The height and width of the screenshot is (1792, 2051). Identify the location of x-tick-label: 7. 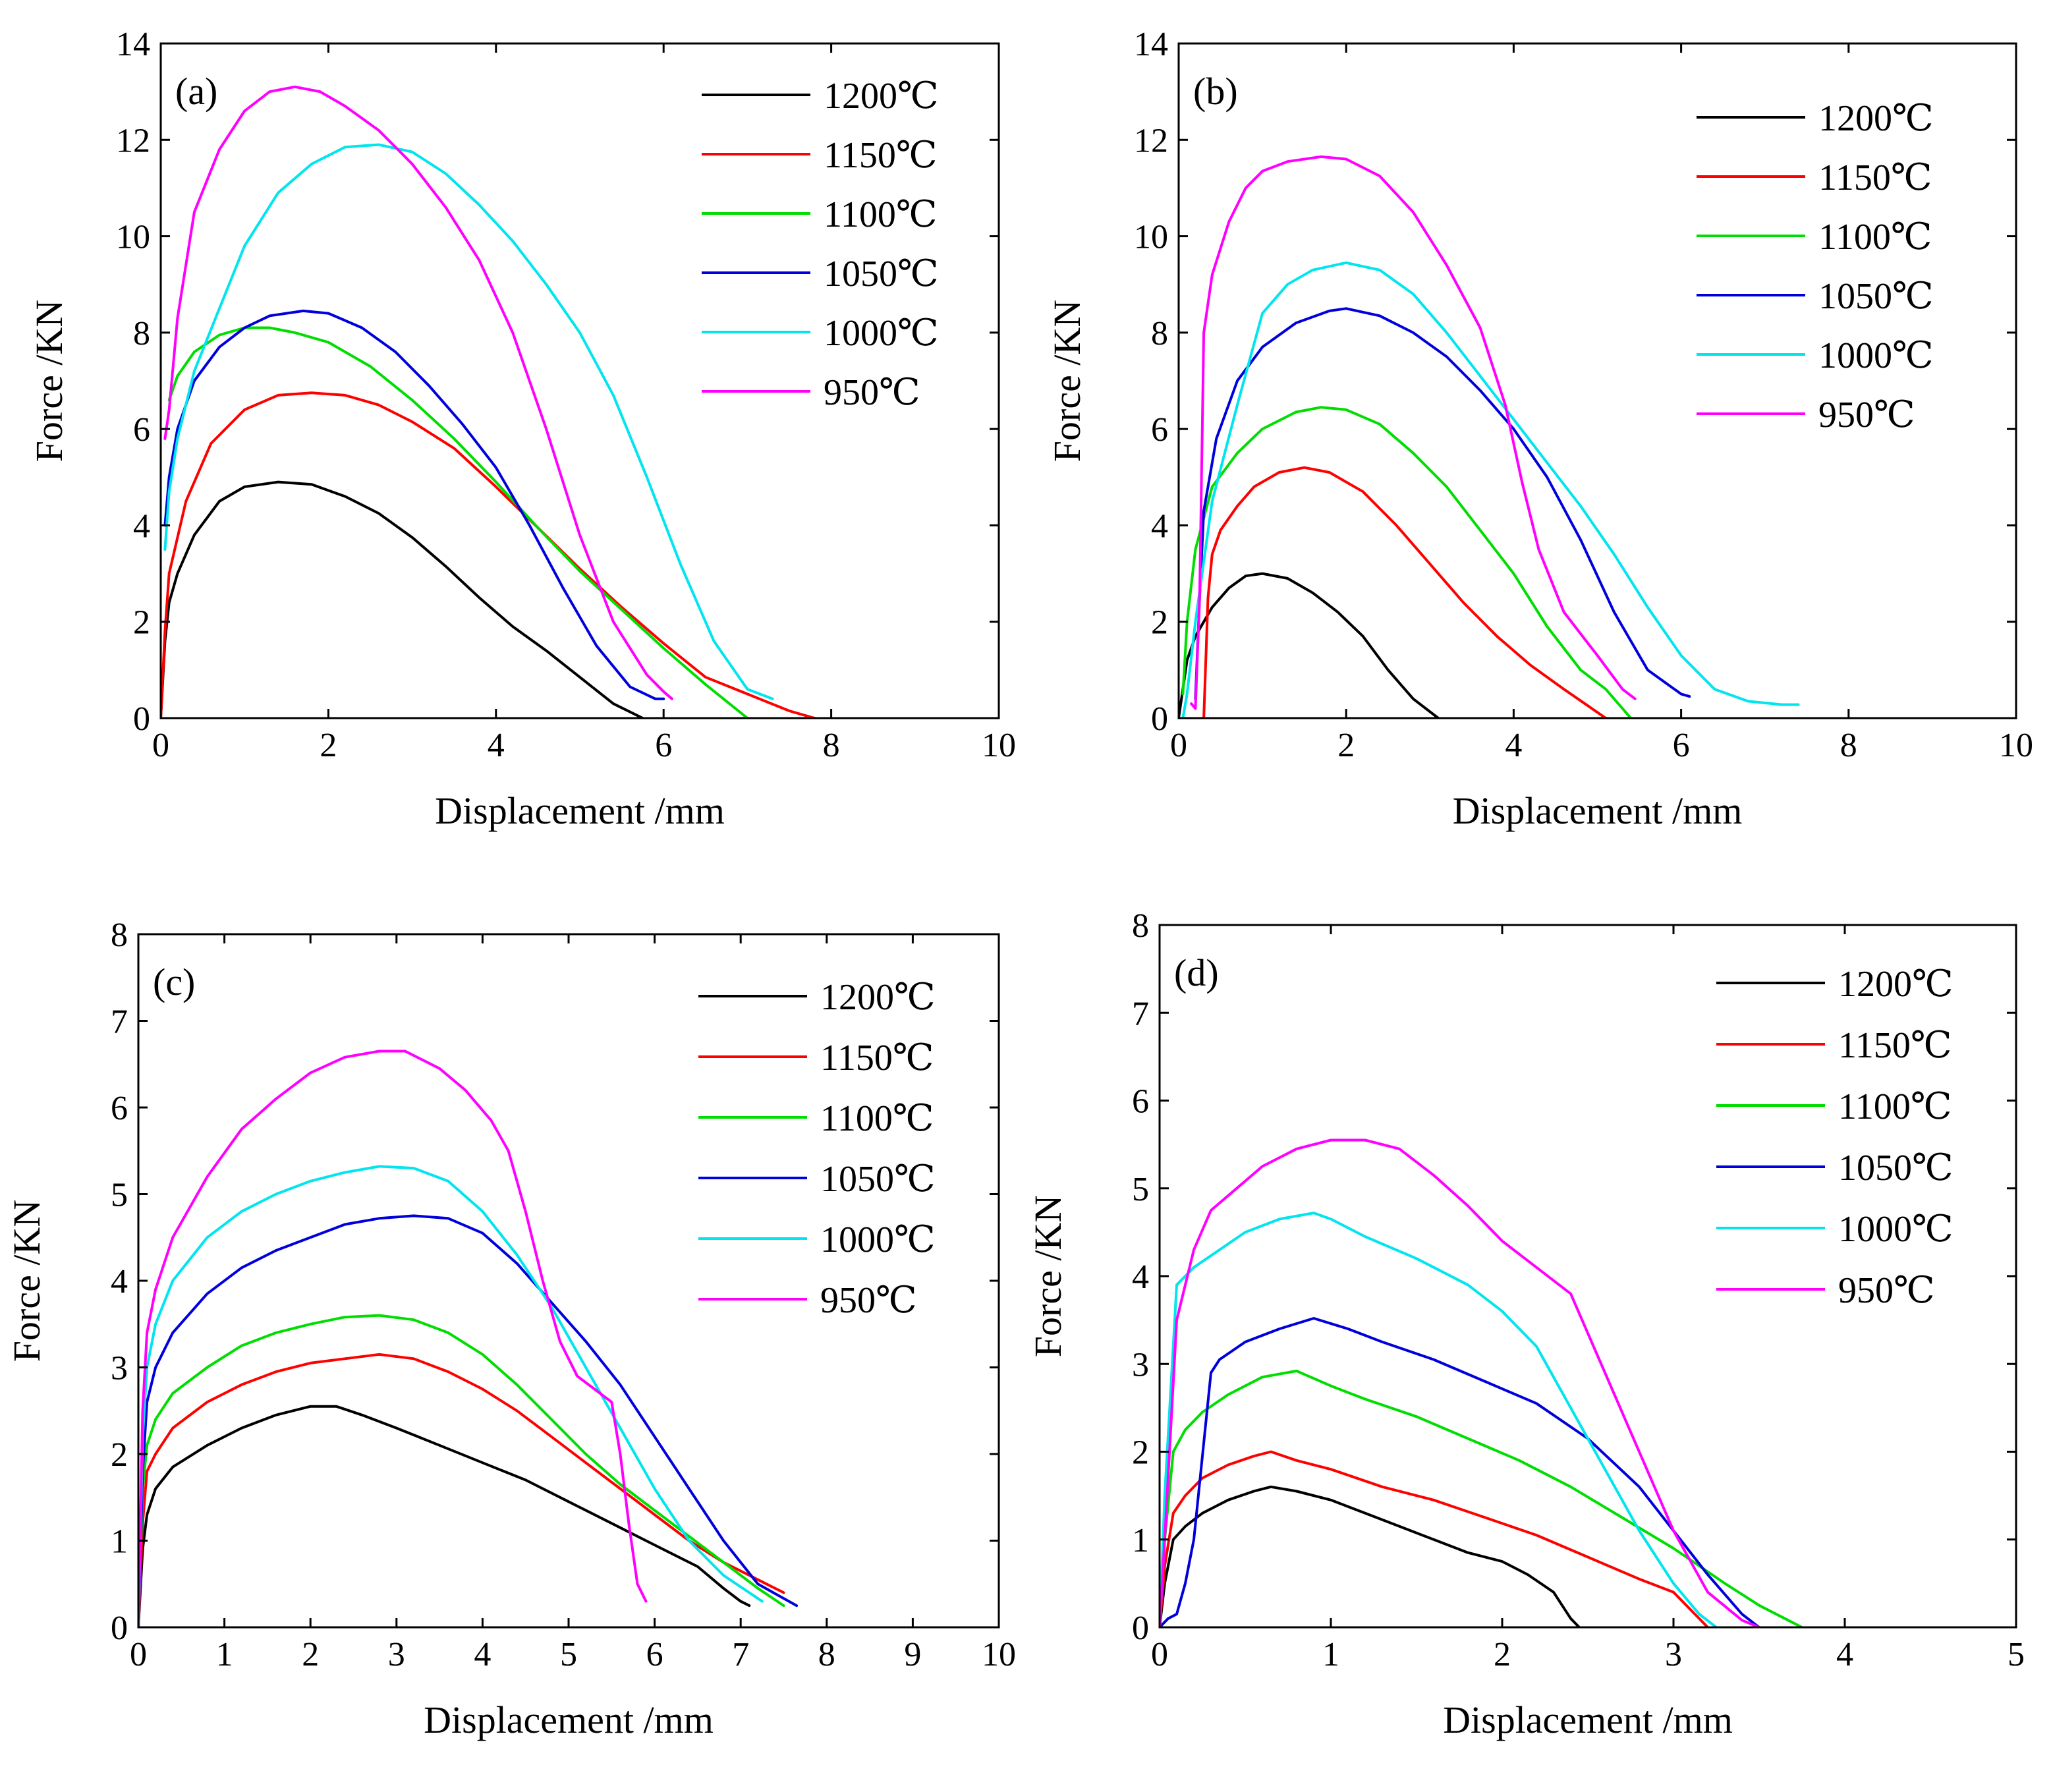
(740, 1654).